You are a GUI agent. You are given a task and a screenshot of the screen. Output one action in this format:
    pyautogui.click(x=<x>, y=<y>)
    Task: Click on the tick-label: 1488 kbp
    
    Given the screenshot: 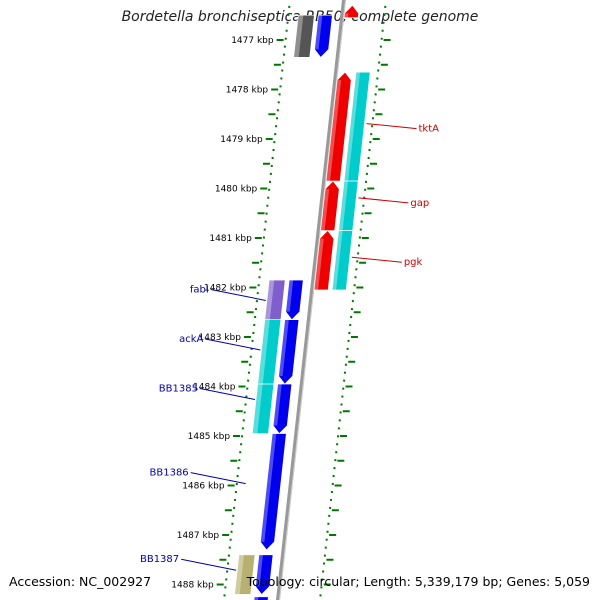 What is the action you would take?
    pyautogui.click(x=192, y=586)
    